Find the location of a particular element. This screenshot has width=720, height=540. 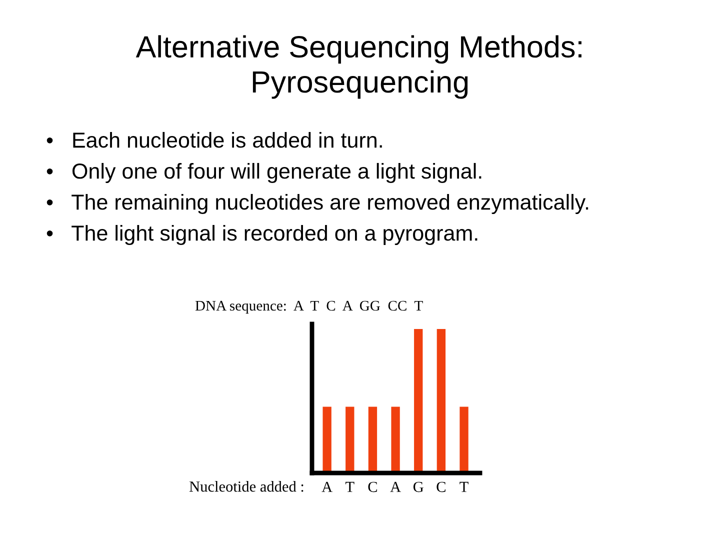

x-tick-label: G is located at coordinates (418, 487).